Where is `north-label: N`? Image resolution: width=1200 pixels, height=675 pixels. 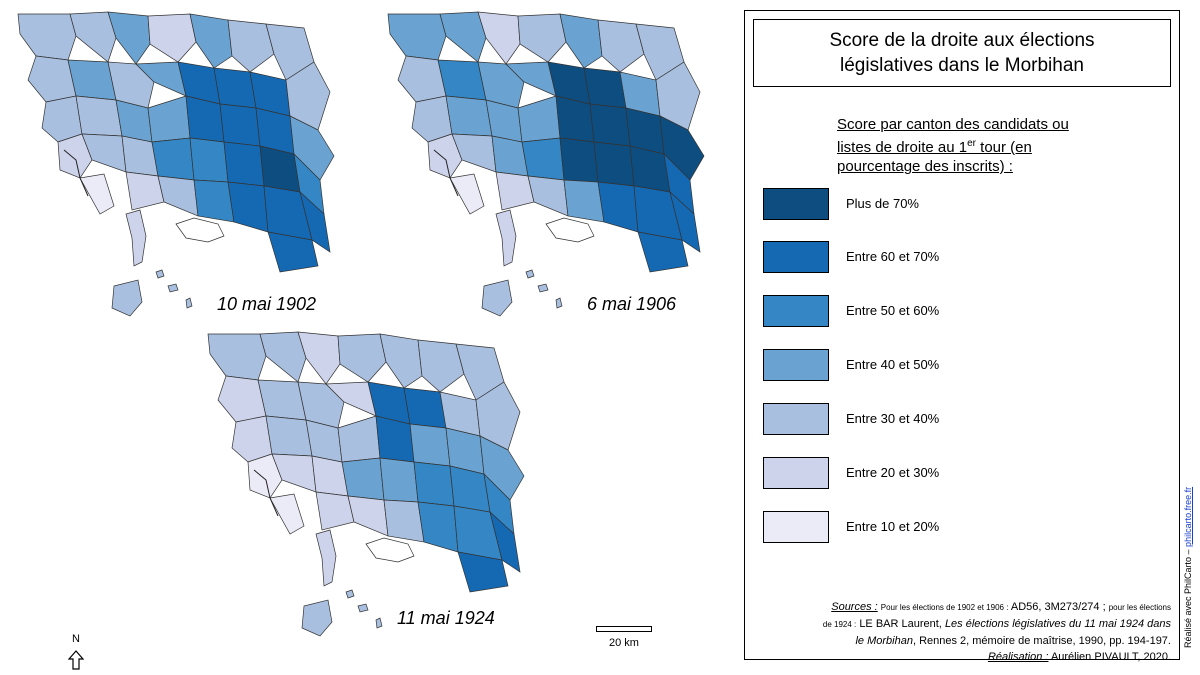
north-label: N is located at coordinates (76, 639).